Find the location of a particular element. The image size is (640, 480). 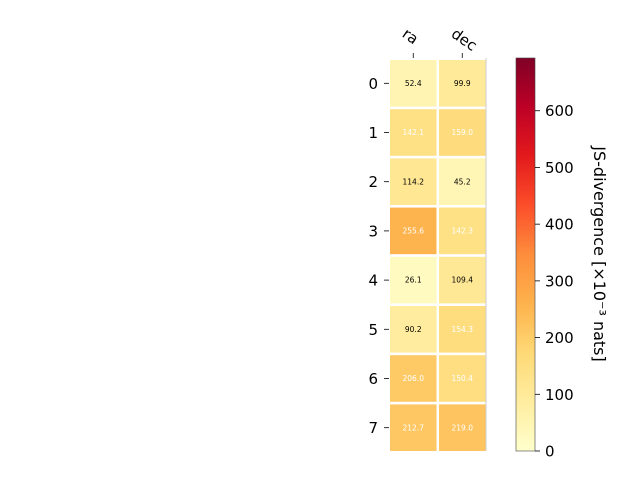

cell-value-label: 26.1 is located at coordinates (413, 280).